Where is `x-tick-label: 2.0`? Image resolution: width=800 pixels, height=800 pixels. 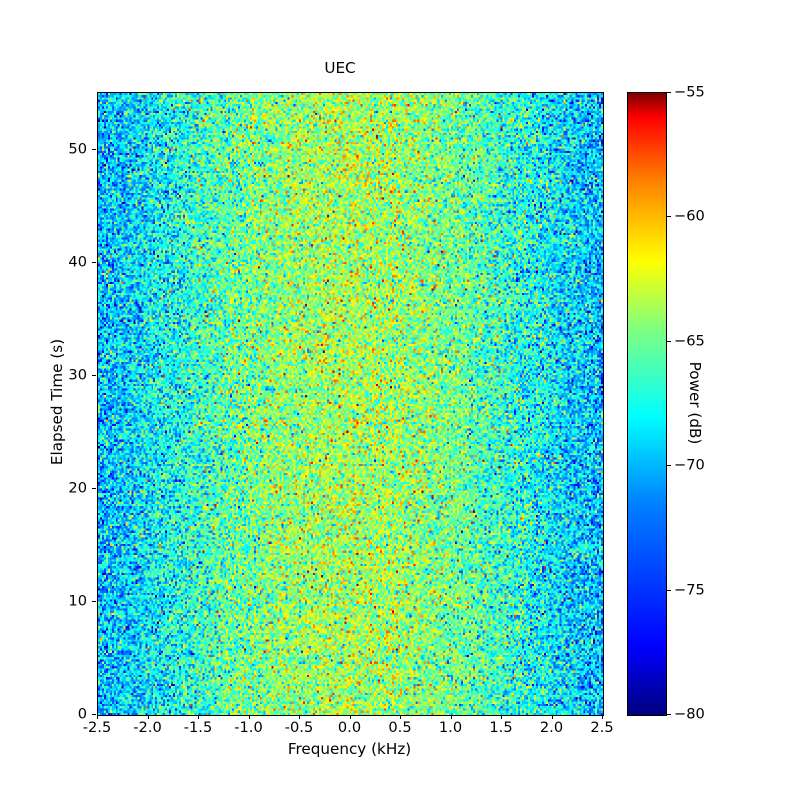 x-tick-label: 2.0 is located at coordinates (551, 727).